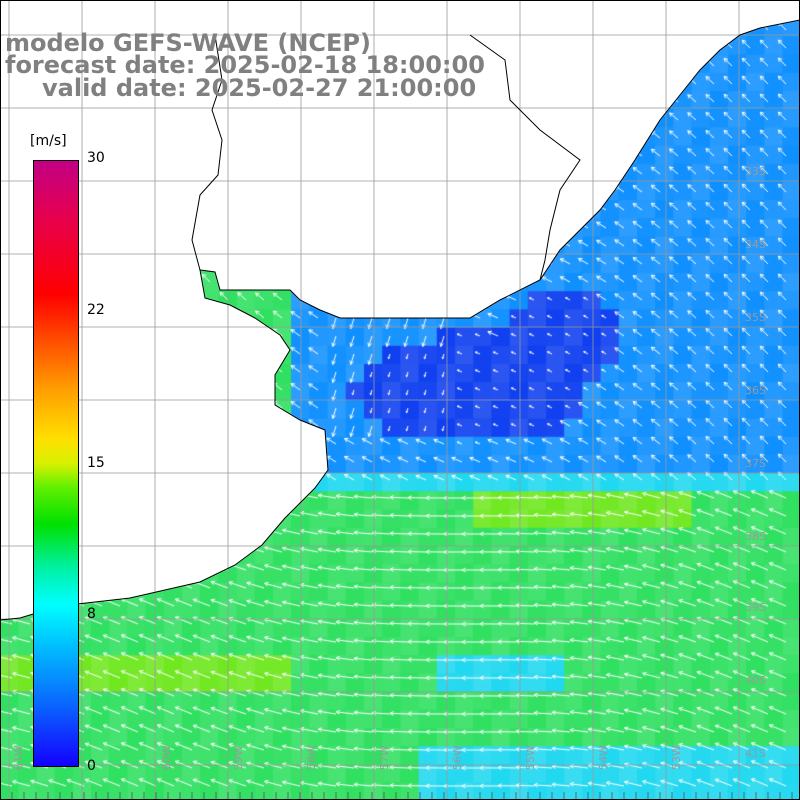 The width and height of the screenshot is (800, 800). I want to click on colorbar-tick-30: 30, so click(96, 158).